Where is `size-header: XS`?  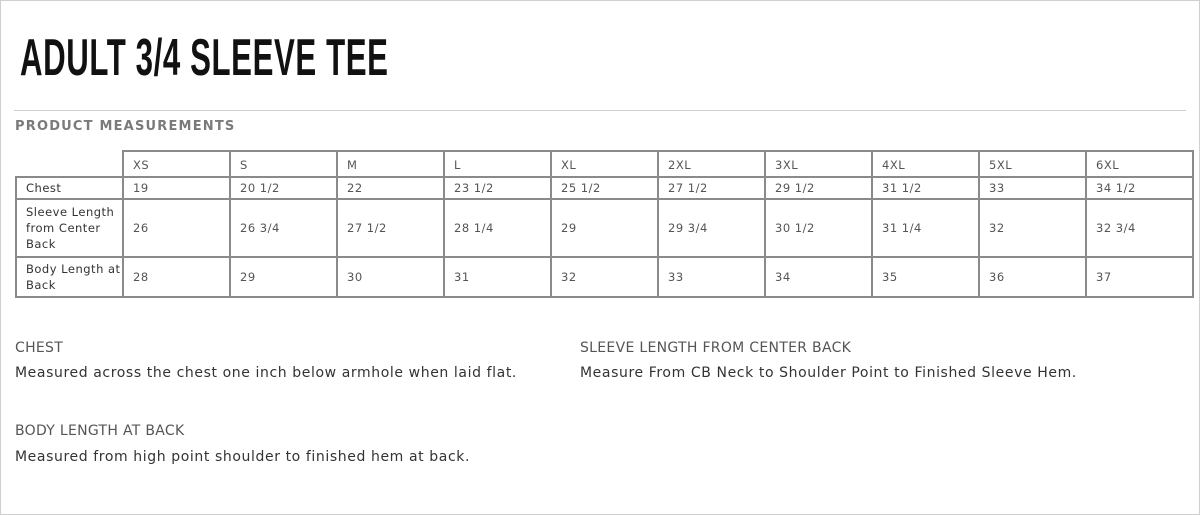
size-header: XS is located at coordinates (176, 164).